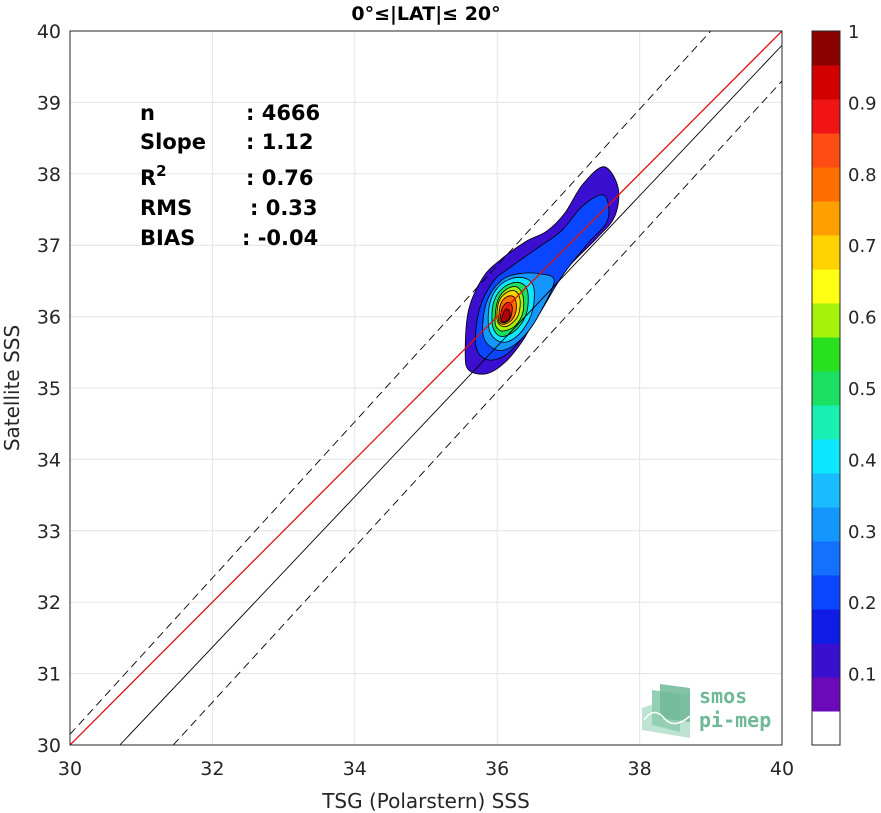 This screenshot has width=881, height=813. I want to click on smos-pi-mep-logo: smos pi-mep, so click(706, 711).